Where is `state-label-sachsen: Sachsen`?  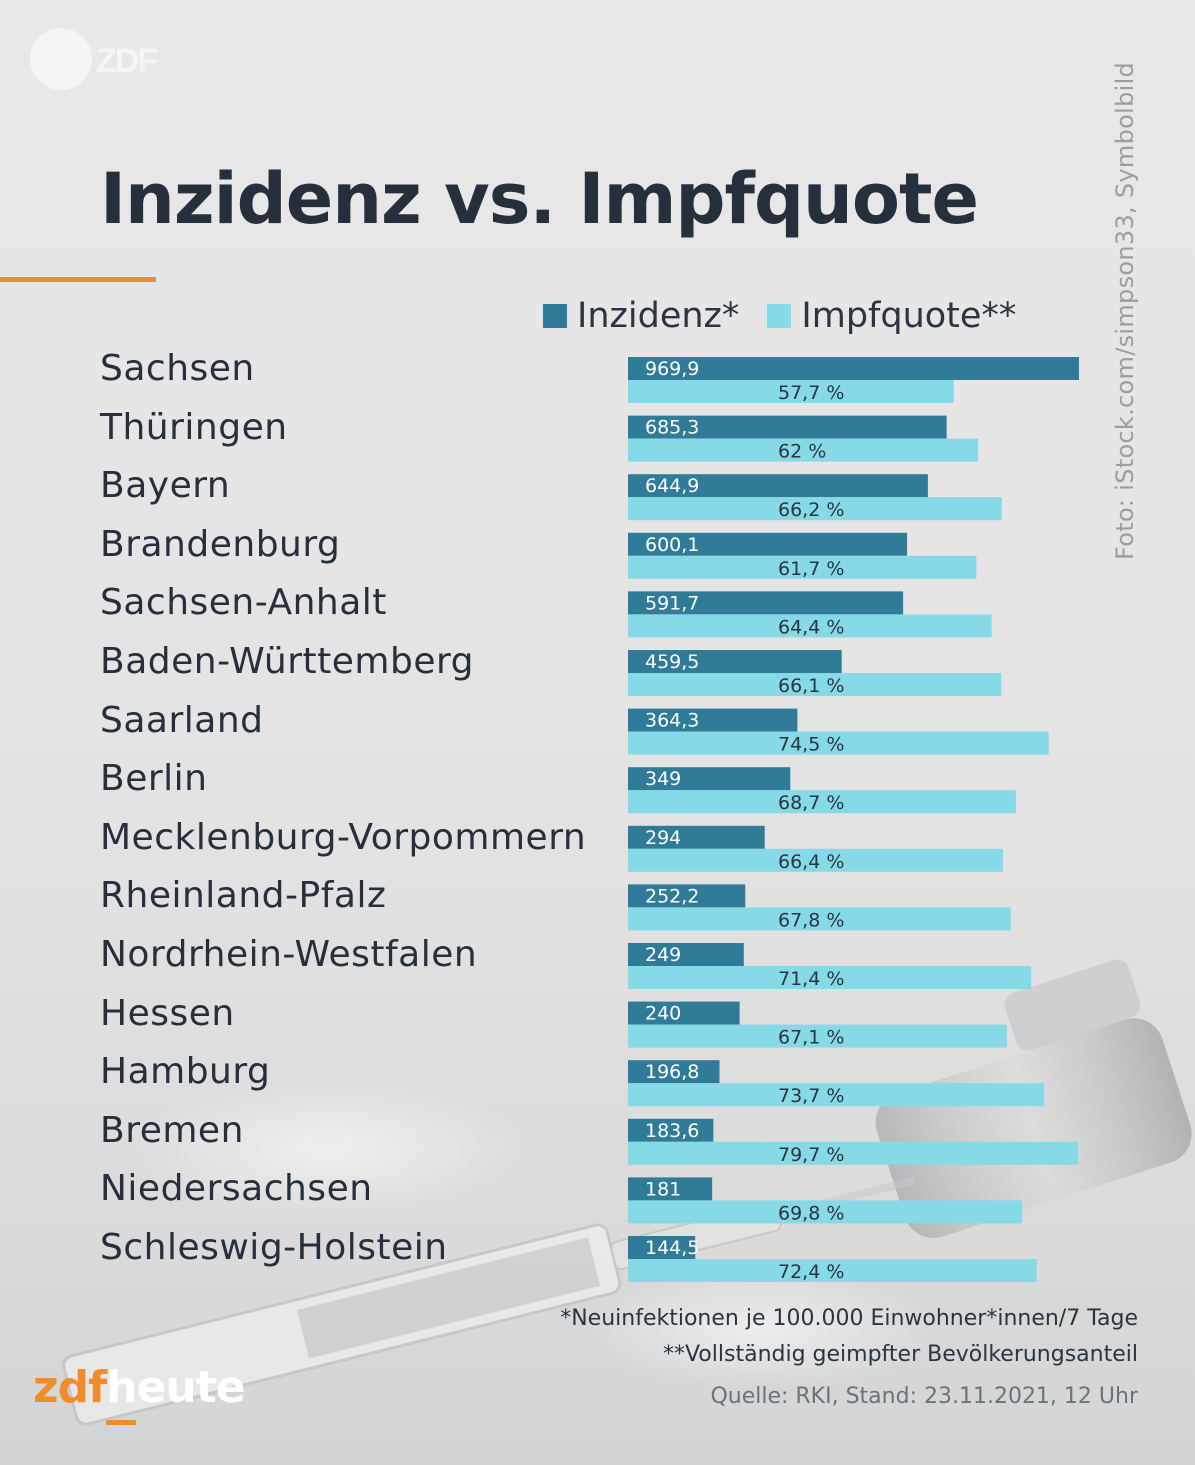
state-label-sachsen: Sachsen is located at coordinates (177, 368).